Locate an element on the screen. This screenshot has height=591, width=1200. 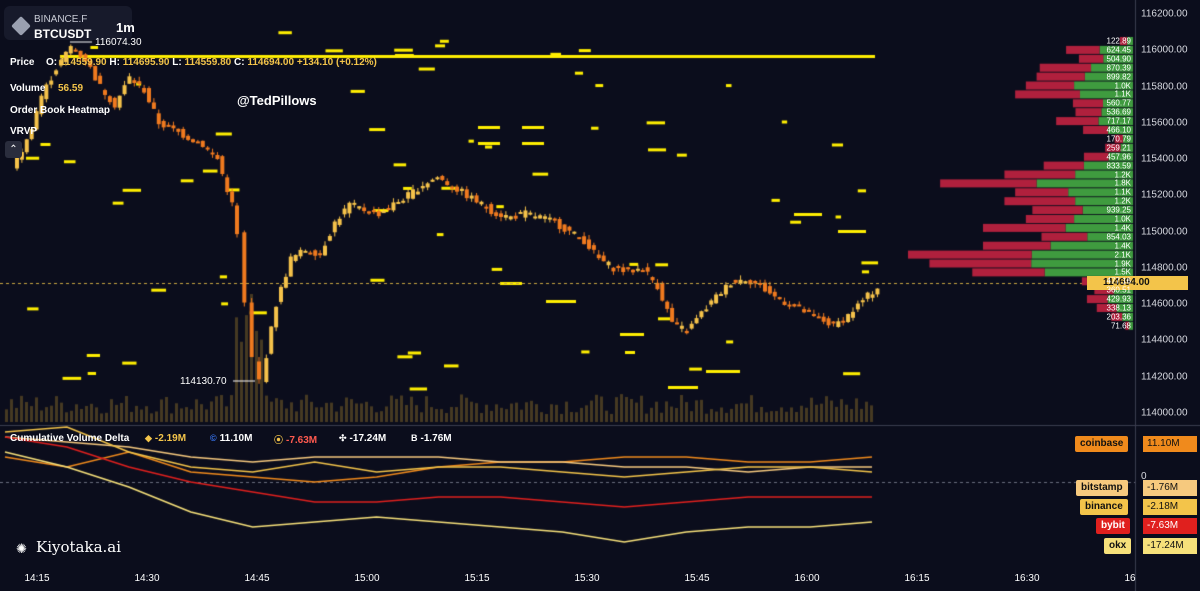
timeframe-label: 1m is located at coordinates (125, 27).